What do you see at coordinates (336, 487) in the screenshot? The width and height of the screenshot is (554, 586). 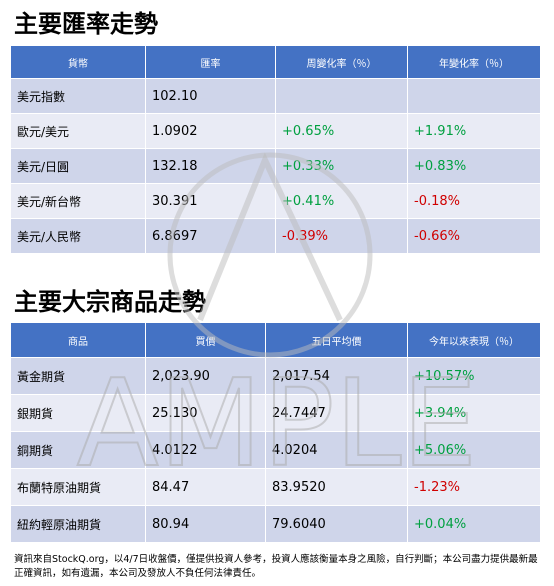 I see `value-cell: 83.9520` at bounding box center [336, 487].